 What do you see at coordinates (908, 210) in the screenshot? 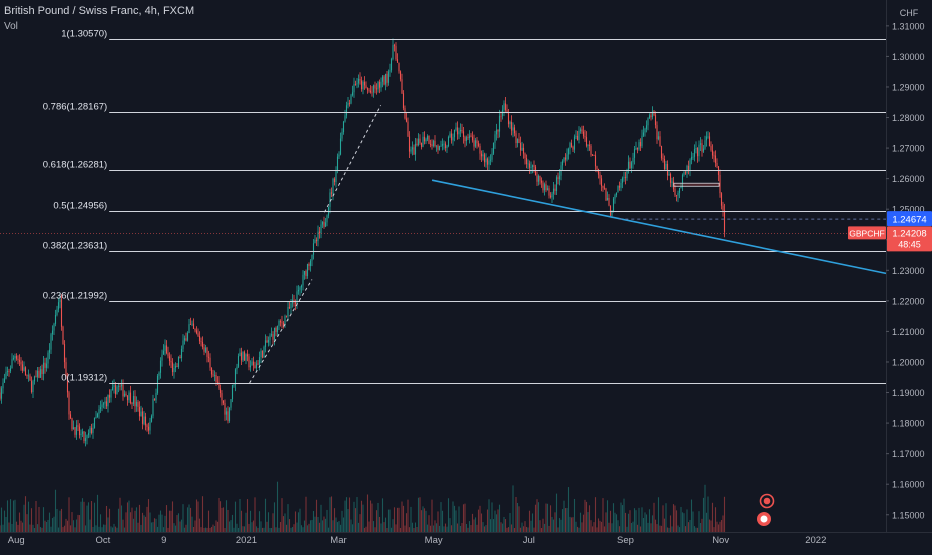
I see `price-axis-label: 1.25000` at bounding box center [908, 210].